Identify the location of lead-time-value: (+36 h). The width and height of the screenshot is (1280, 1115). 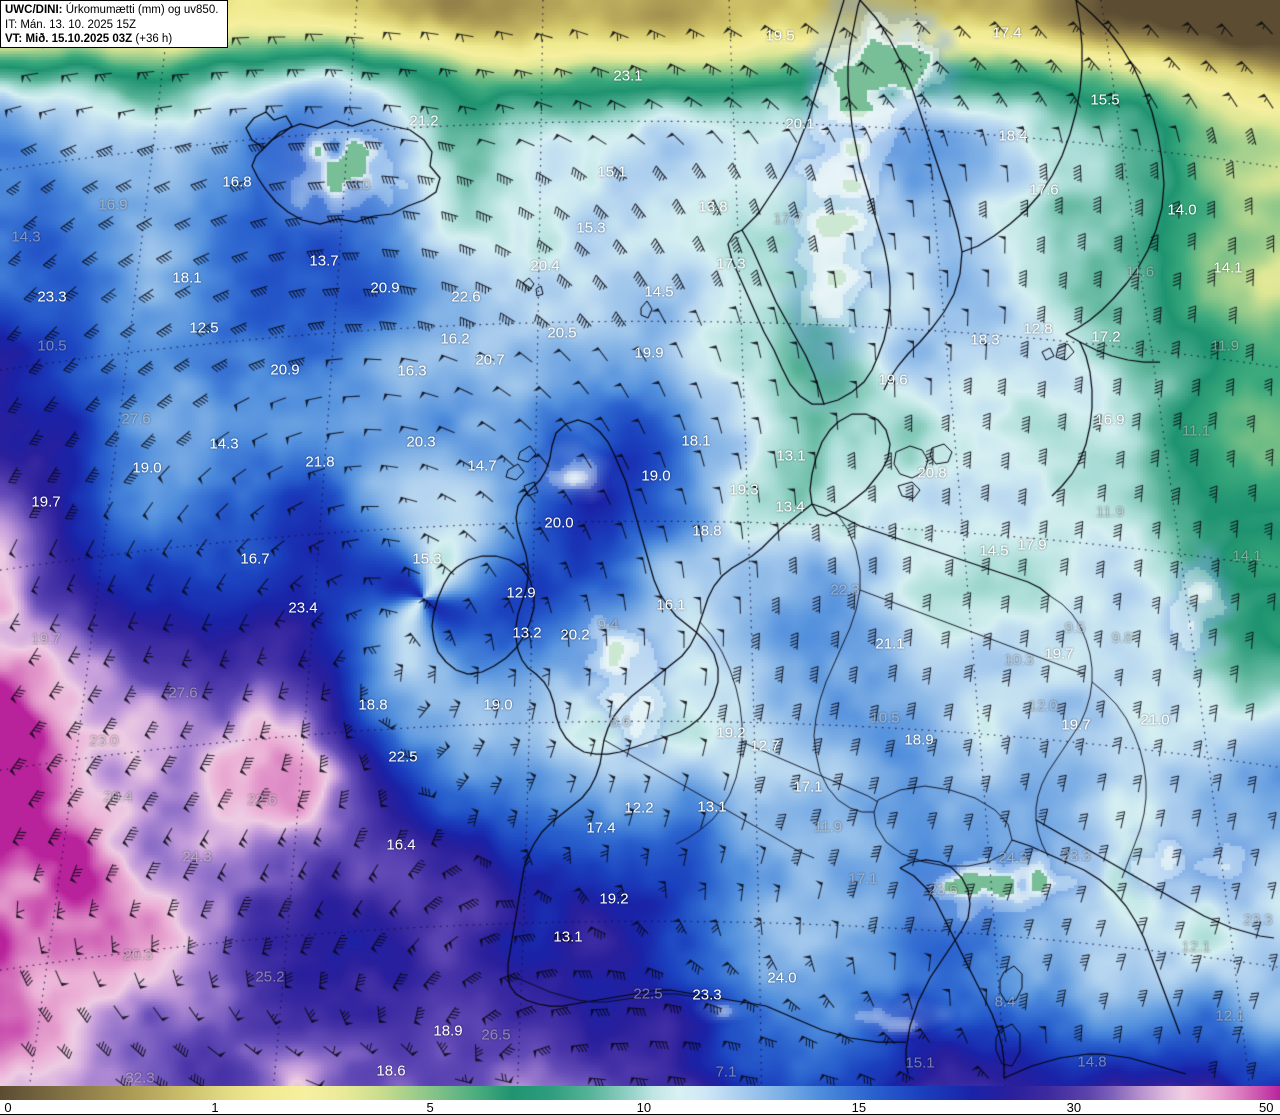
(152, 39).